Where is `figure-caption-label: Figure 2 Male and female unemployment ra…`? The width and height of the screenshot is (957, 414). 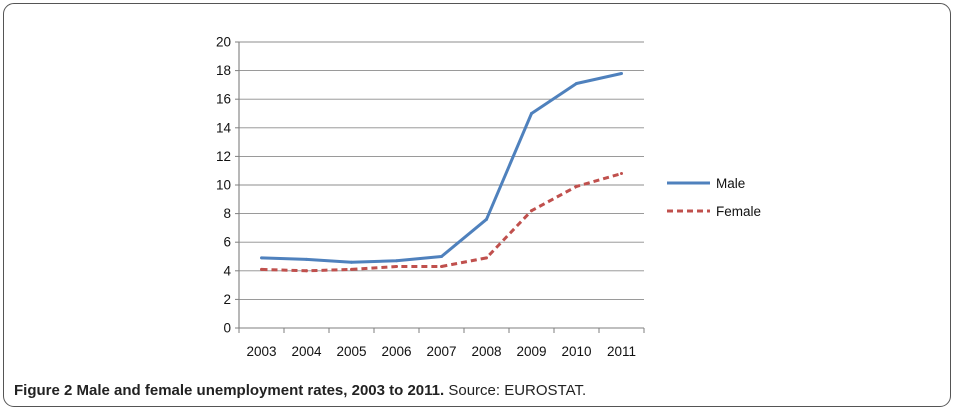
figure-caption-label: Figure 2 Male and female unemployment ra… is located at coordinates (229, 390).